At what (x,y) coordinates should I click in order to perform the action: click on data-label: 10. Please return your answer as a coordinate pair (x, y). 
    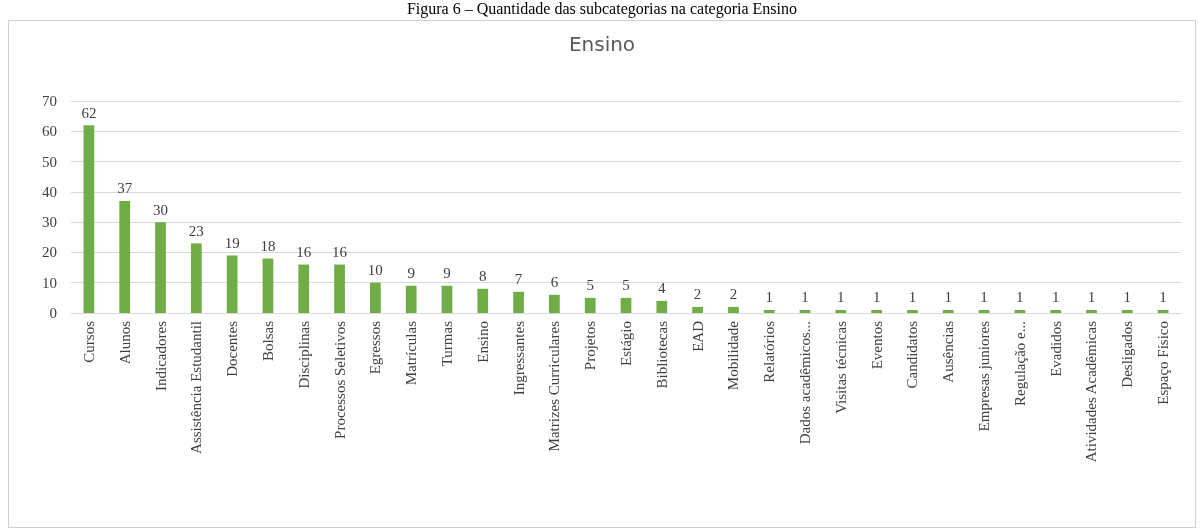
    Looking at the image, I should click on (375, 270).